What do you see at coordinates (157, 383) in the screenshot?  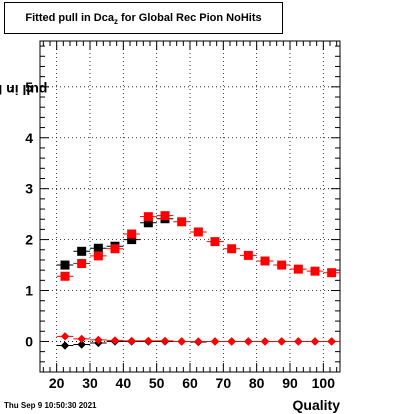 I see `x-tick-label: 50` at bounding box center [157, 383].